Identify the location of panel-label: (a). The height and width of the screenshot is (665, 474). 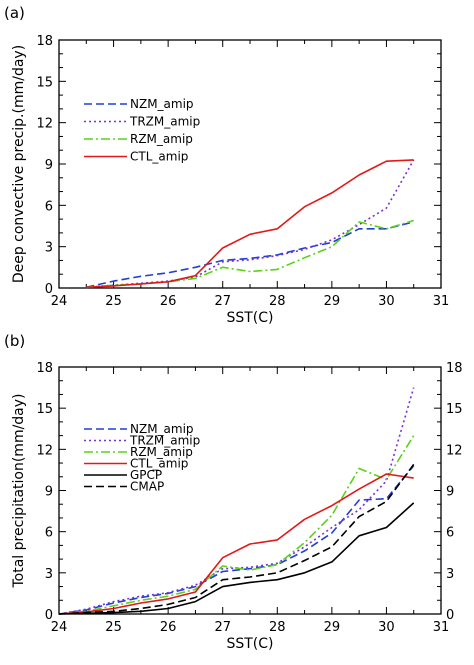
(14, 13).